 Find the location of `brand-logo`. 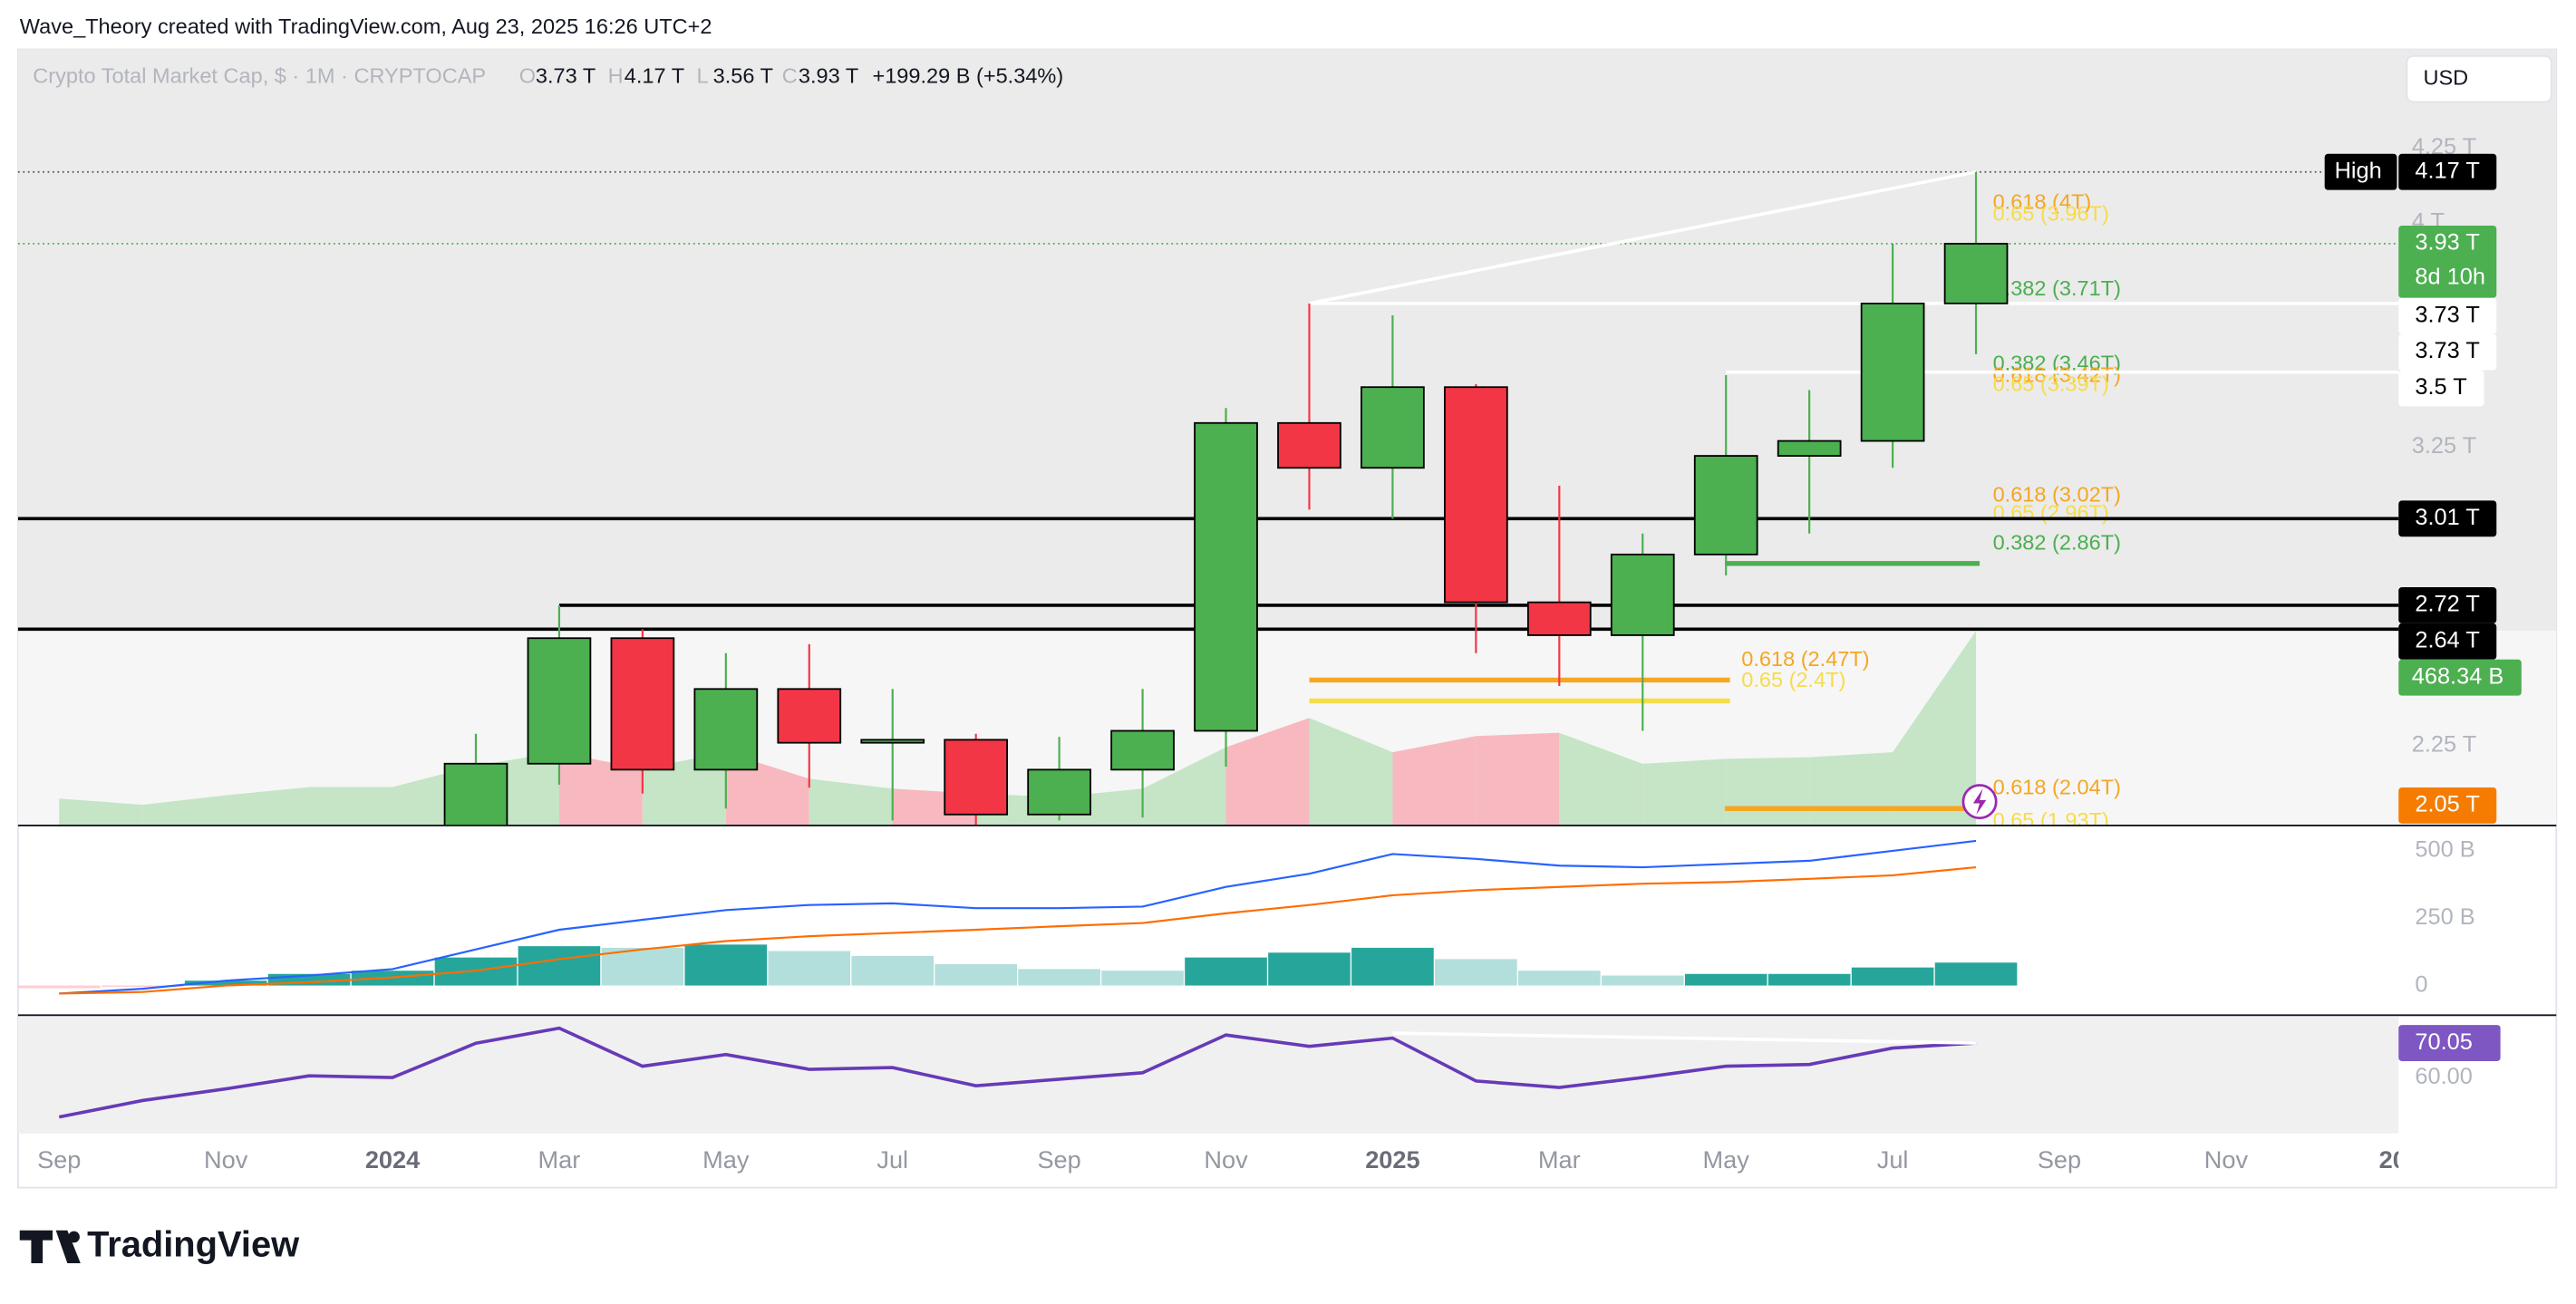

brand-logo is located at coordinates (50, 1246).